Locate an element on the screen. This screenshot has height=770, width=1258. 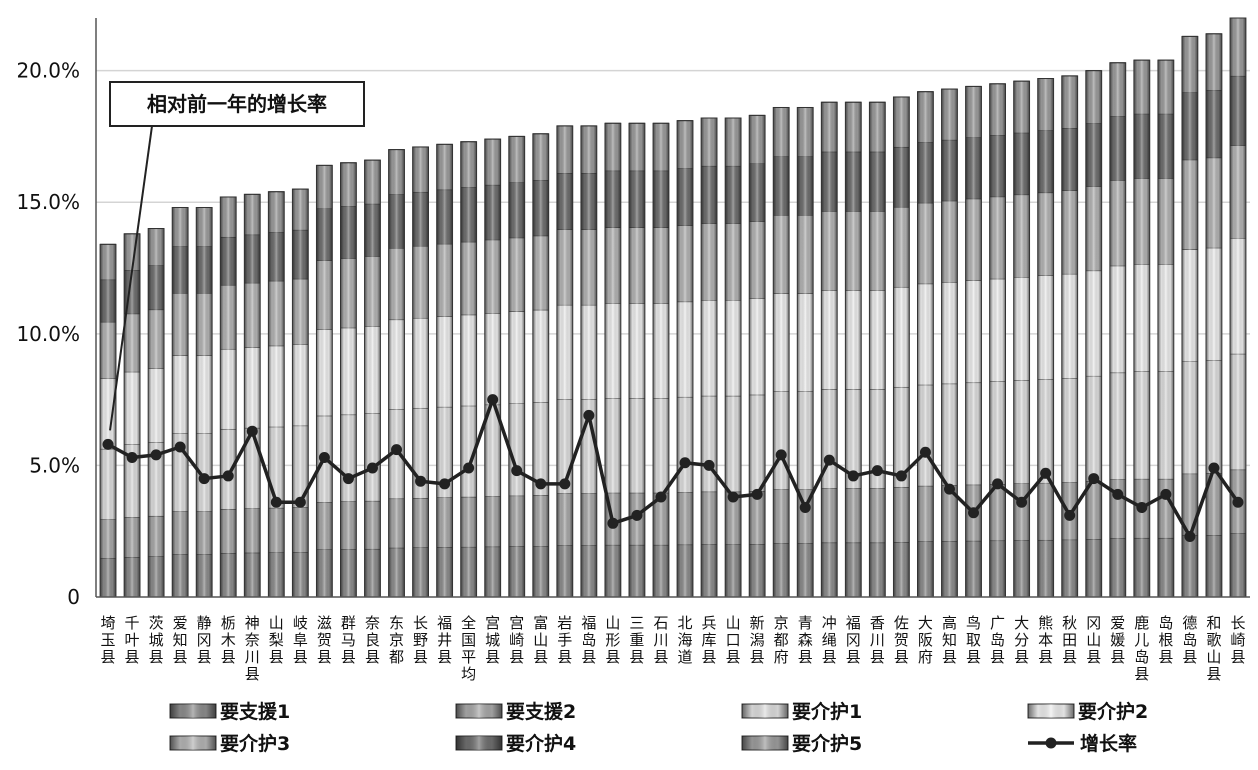
category-char: 崎 is located at coordinates (516, 640).